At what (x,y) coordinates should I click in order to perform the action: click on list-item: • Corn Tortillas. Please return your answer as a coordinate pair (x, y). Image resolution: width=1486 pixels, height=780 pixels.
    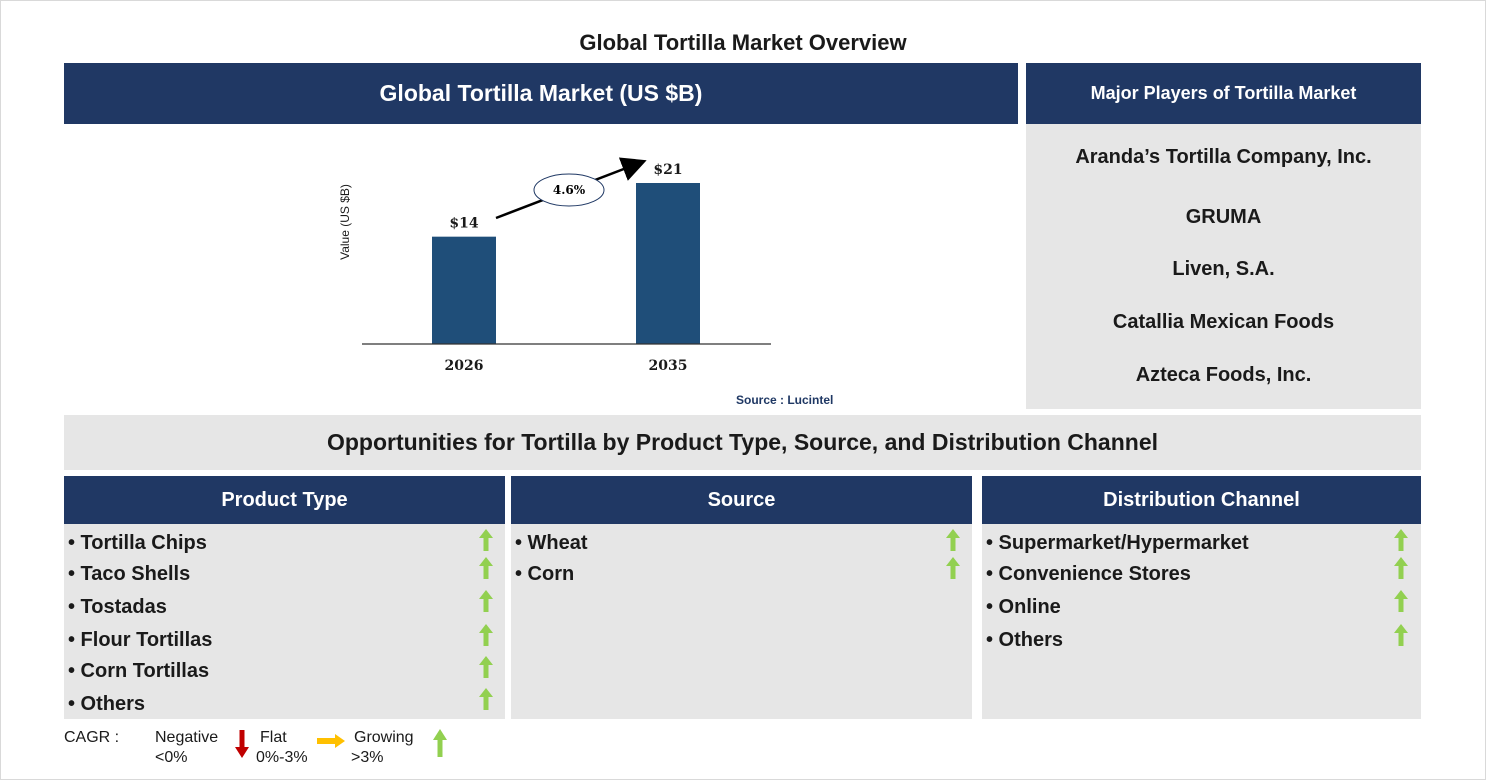
    Looking at the image, I should click on (139, 671).